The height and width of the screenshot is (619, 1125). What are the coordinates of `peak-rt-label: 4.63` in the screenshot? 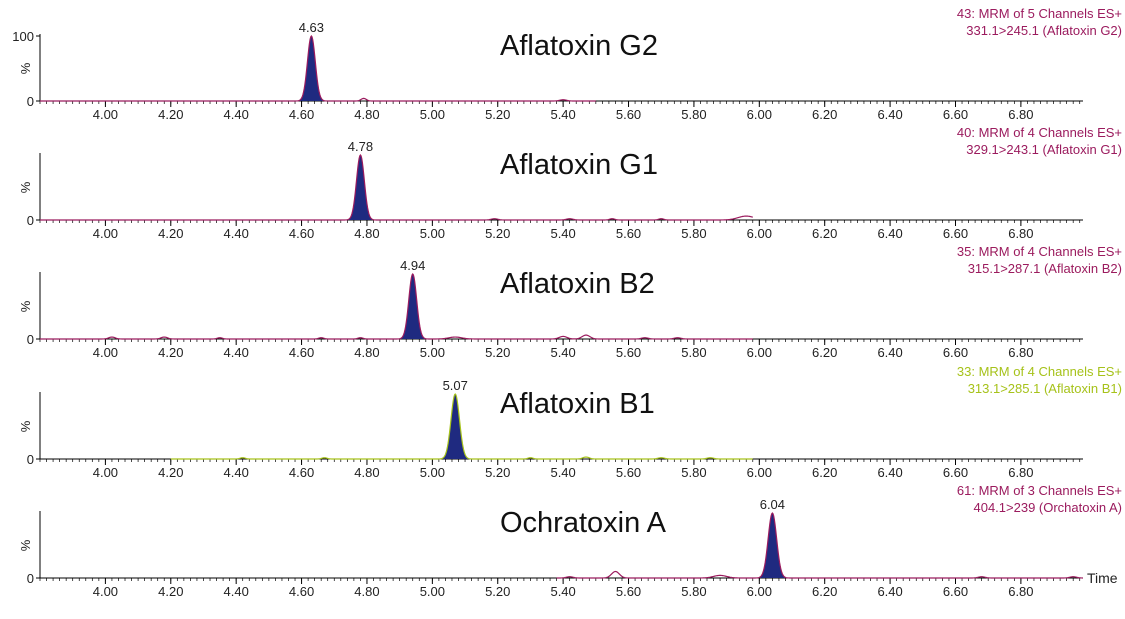 It's located at (311, 27).